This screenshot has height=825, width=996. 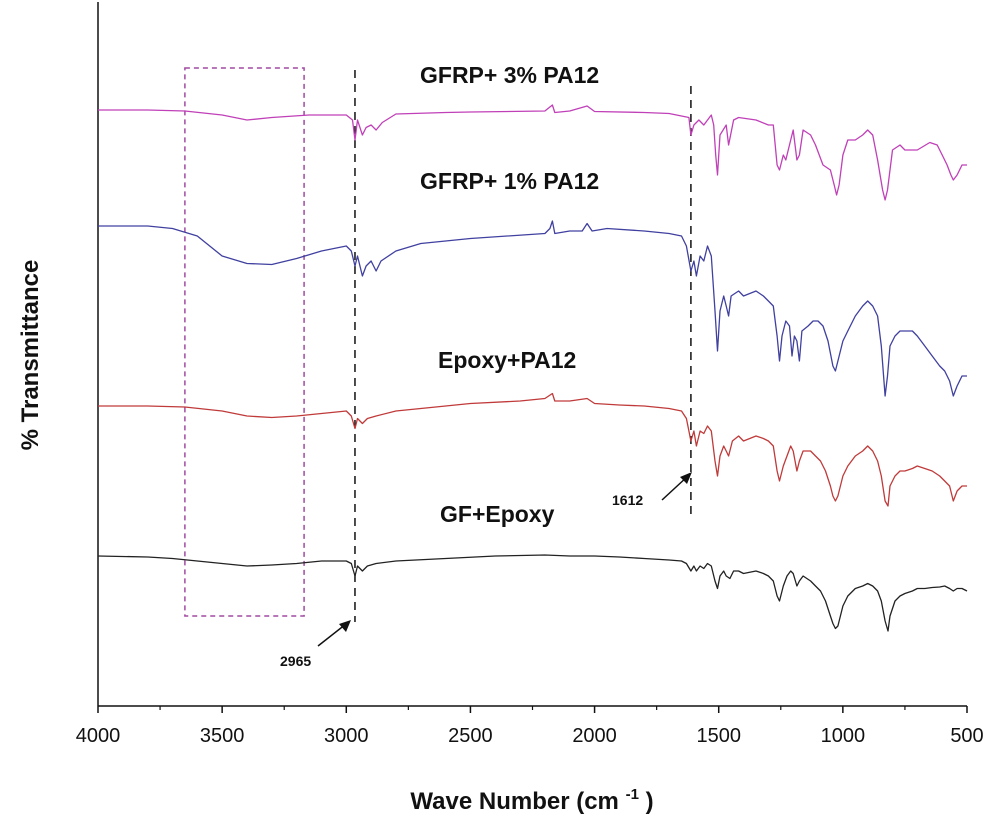 I want to click on series-label-gfrp-1: GFRP+ 1% PA12, so click(x=509, y=181).